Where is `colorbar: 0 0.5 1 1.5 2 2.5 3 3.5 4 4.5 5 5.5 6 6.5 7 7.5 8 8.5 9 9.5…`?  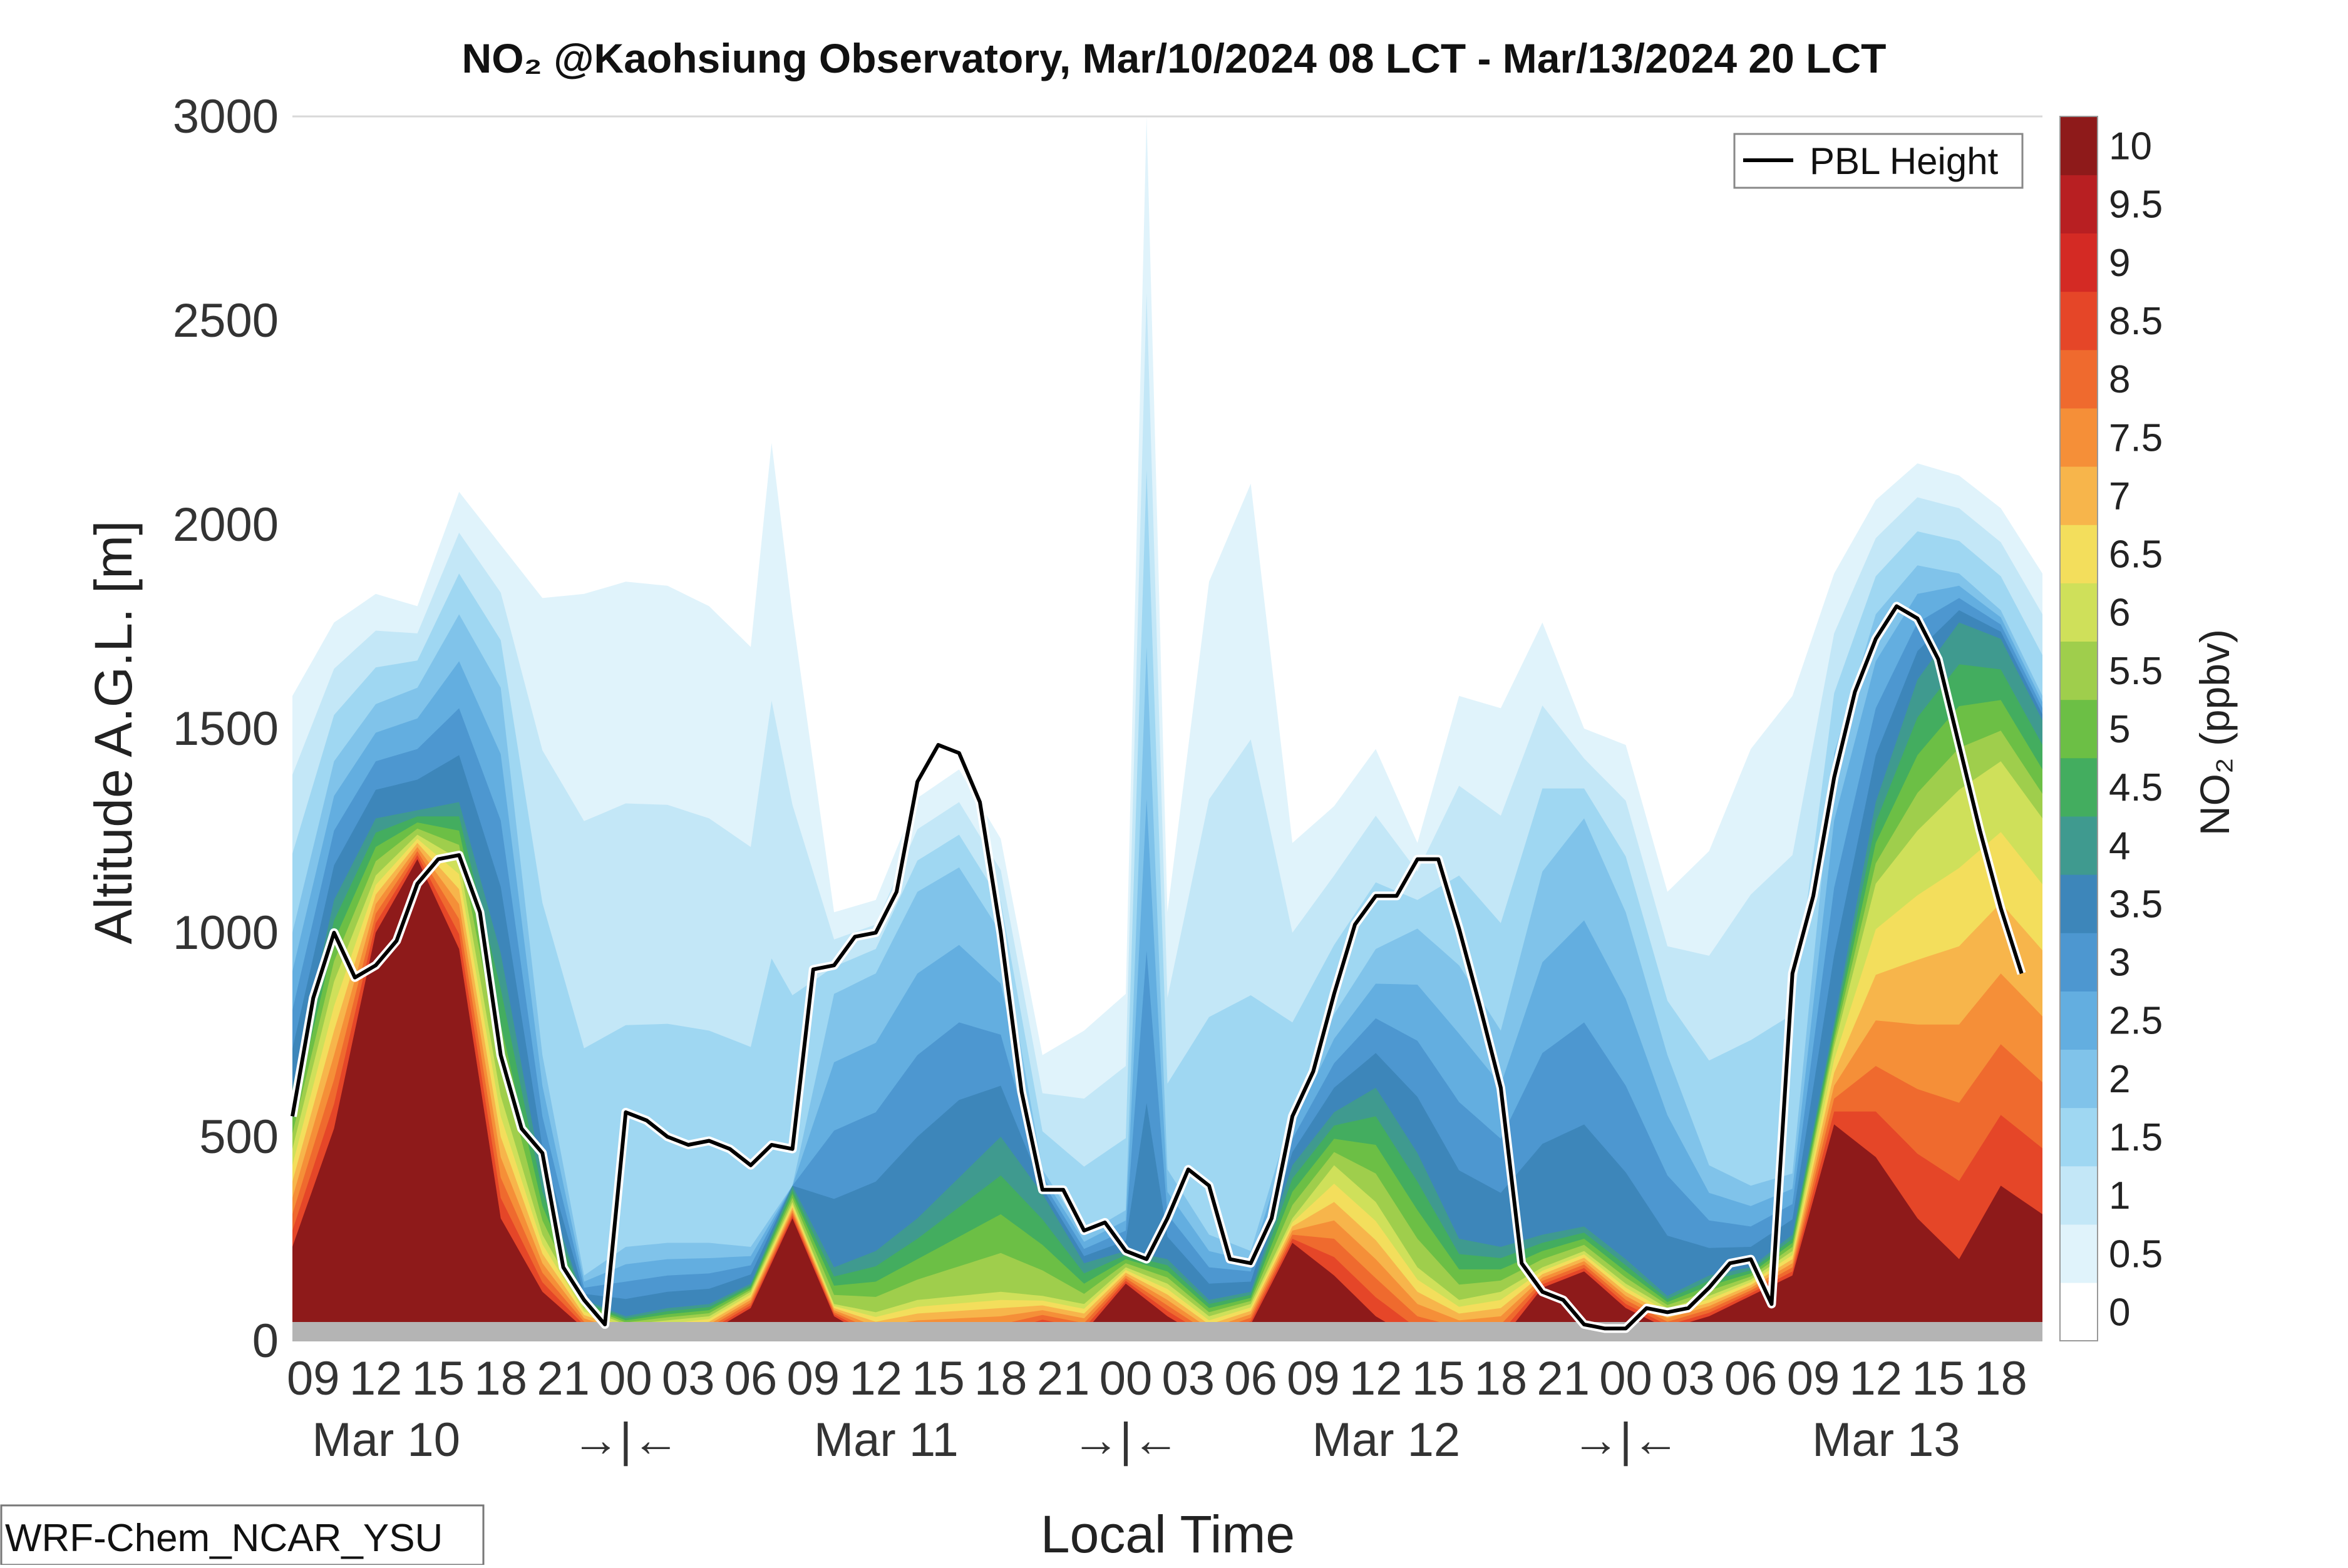
colorbar: 0 0.5 1 1.5 2 2.5 3 3.5 4 4.5 5 5.5 6 6.5 7 7.5 8 8.5 9 9.5… is located at coordinates (2148, 728).